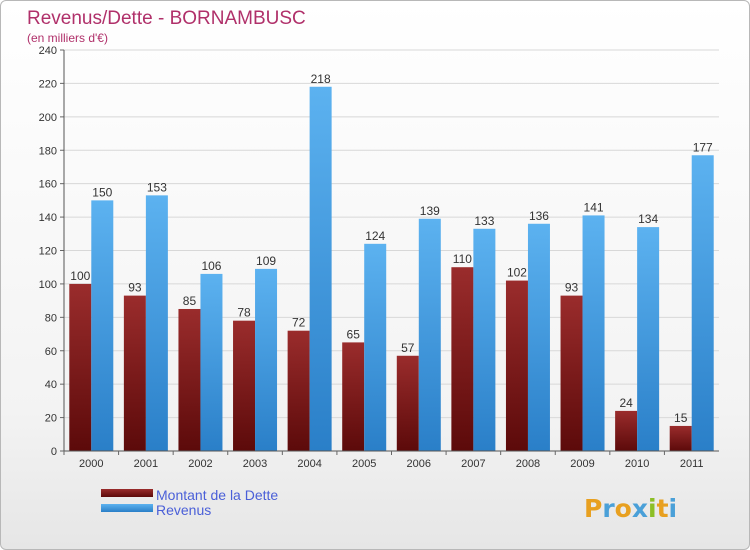  I want to click on data-label-dette: 100, so click(80, 276).